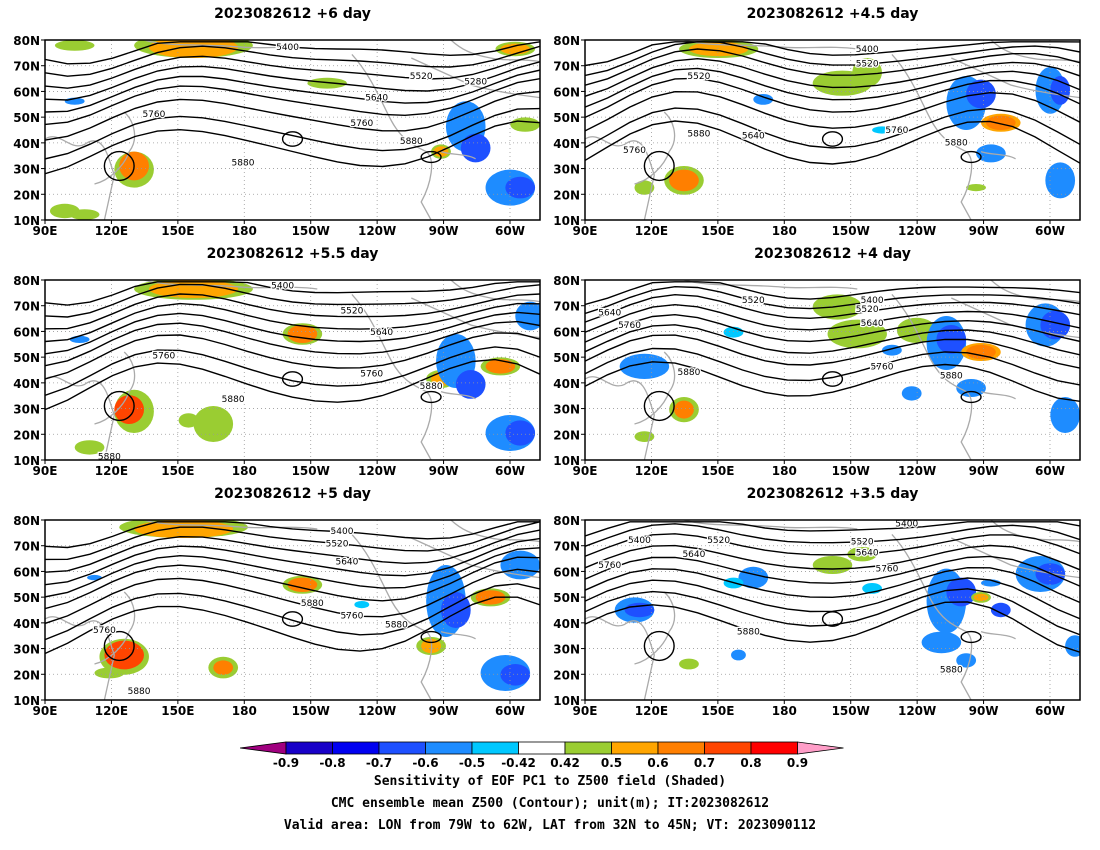 This screenshot has height=850, width=1100. I want to click on colorbar-swatch, so click(774, 748).